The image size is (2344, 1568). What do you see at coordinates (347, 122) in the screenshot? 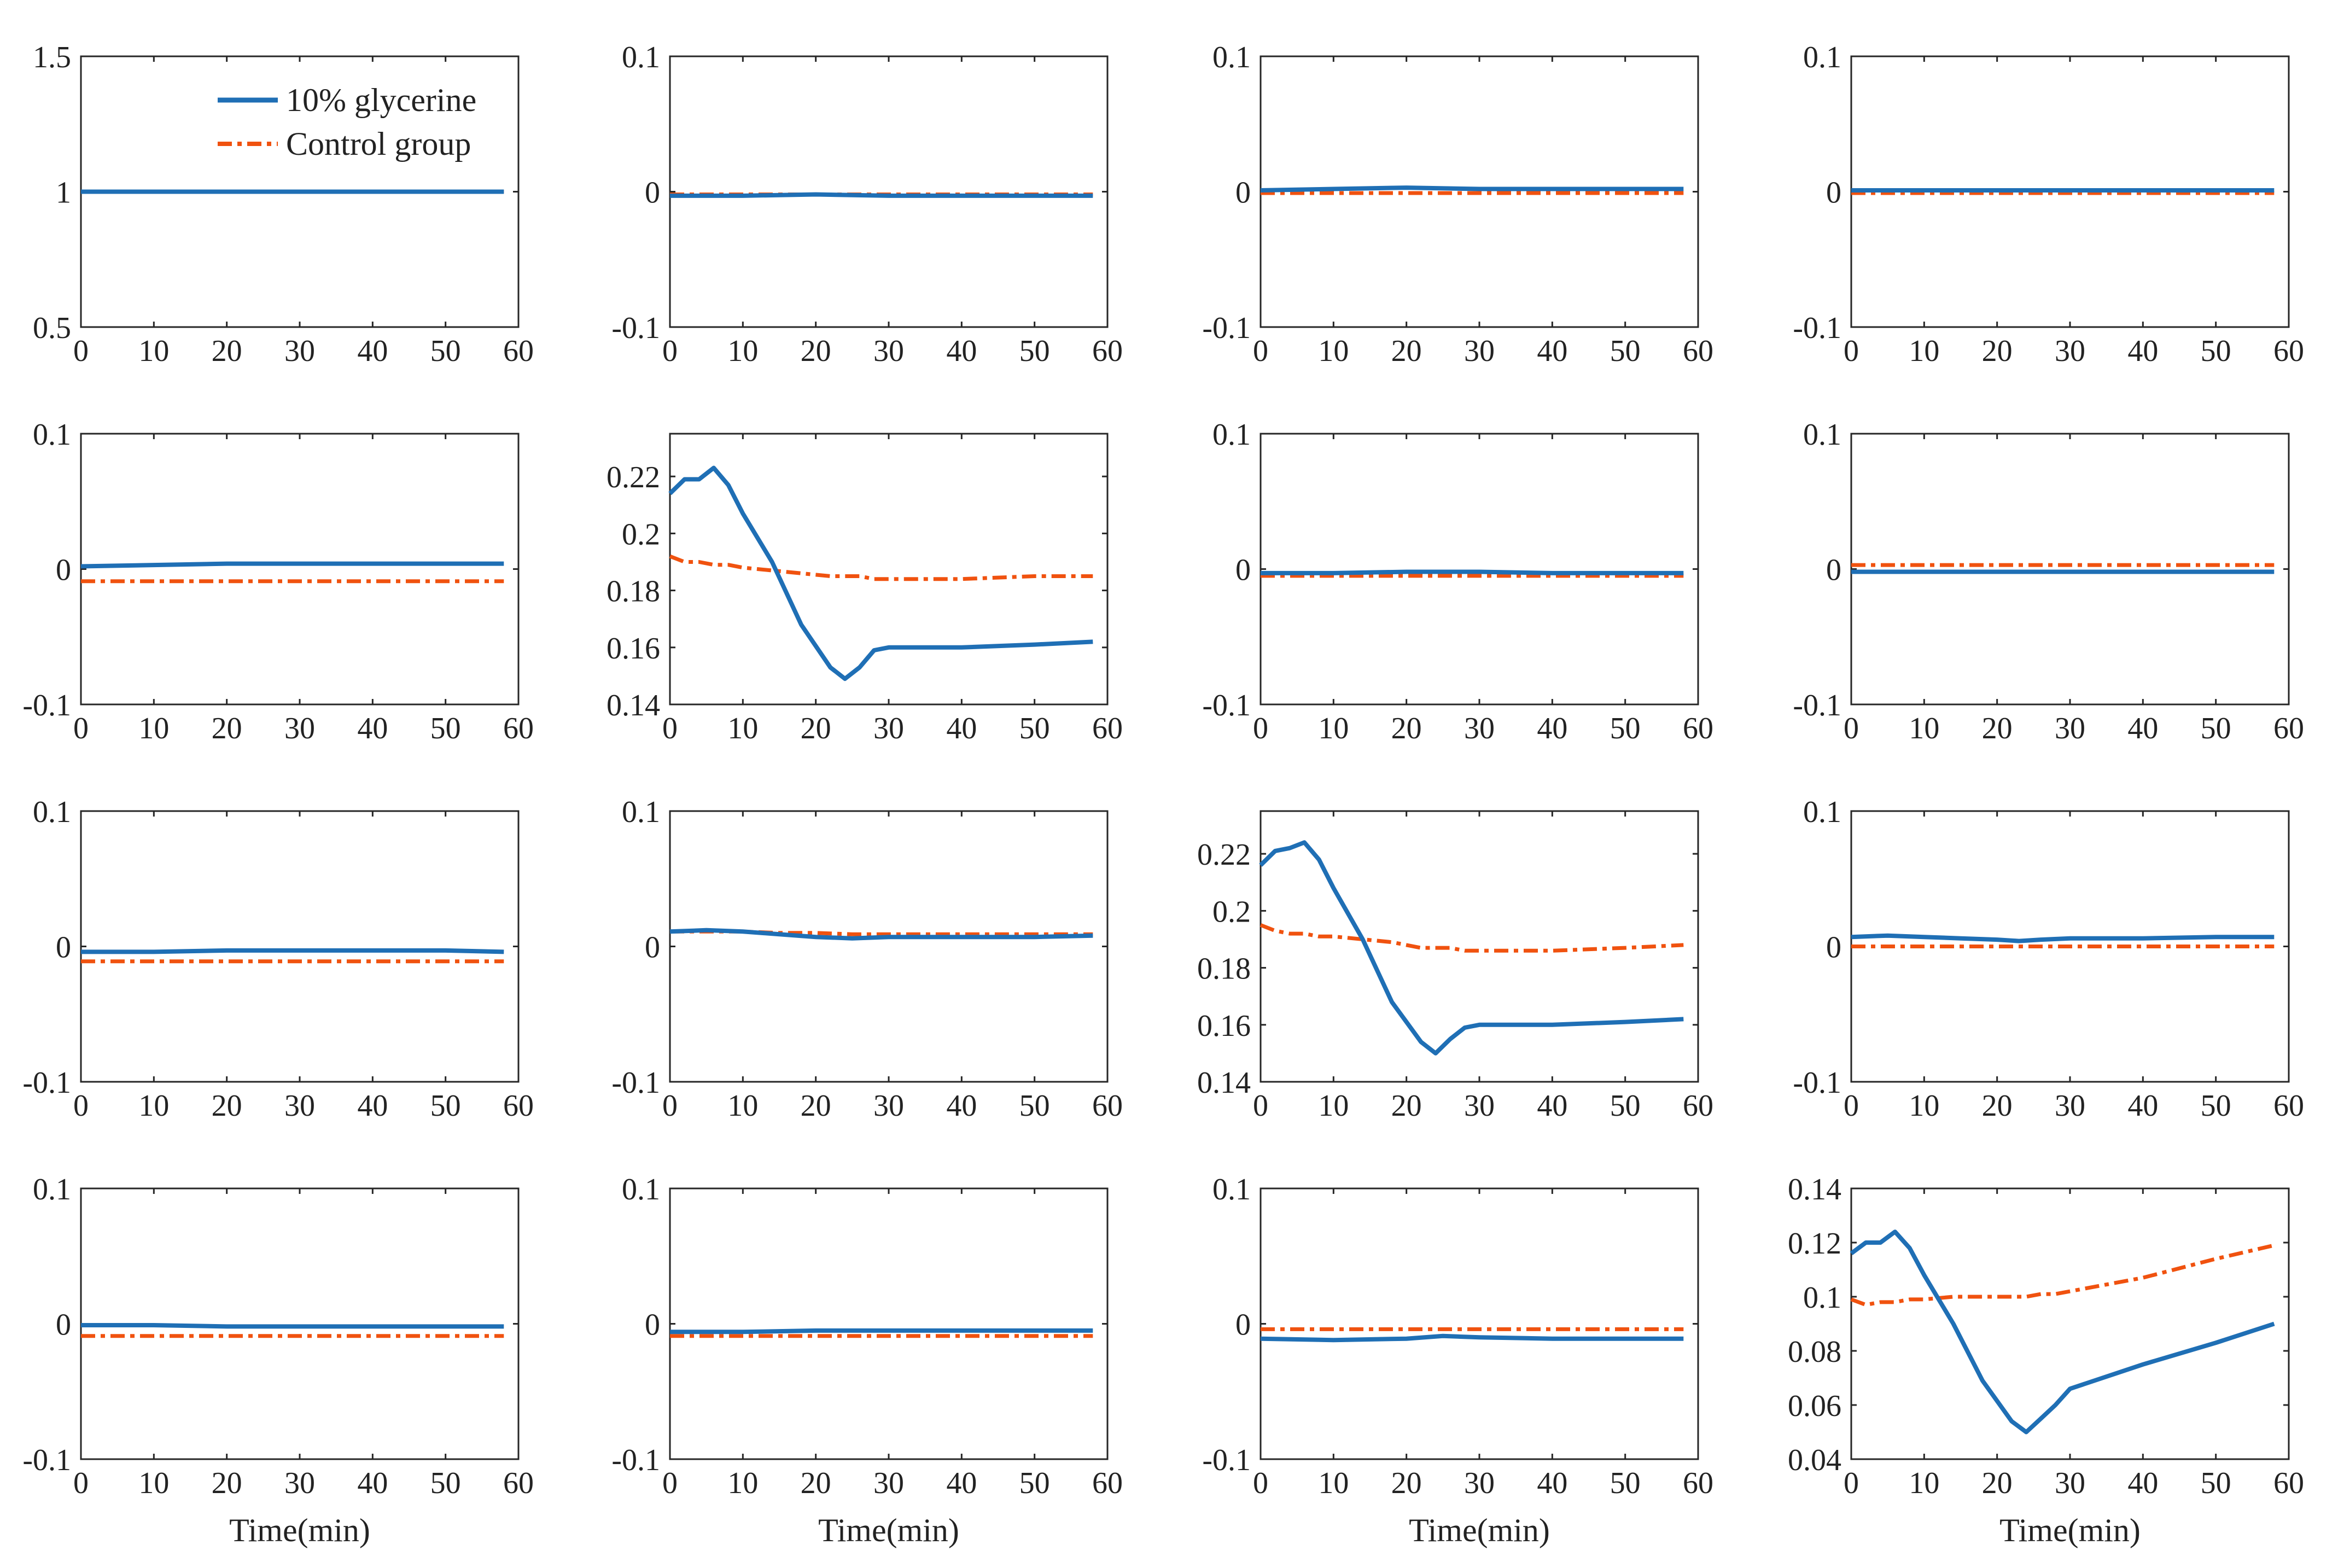
I see `legend: 10% glycerine Control group` at bounding box center [347, 122].